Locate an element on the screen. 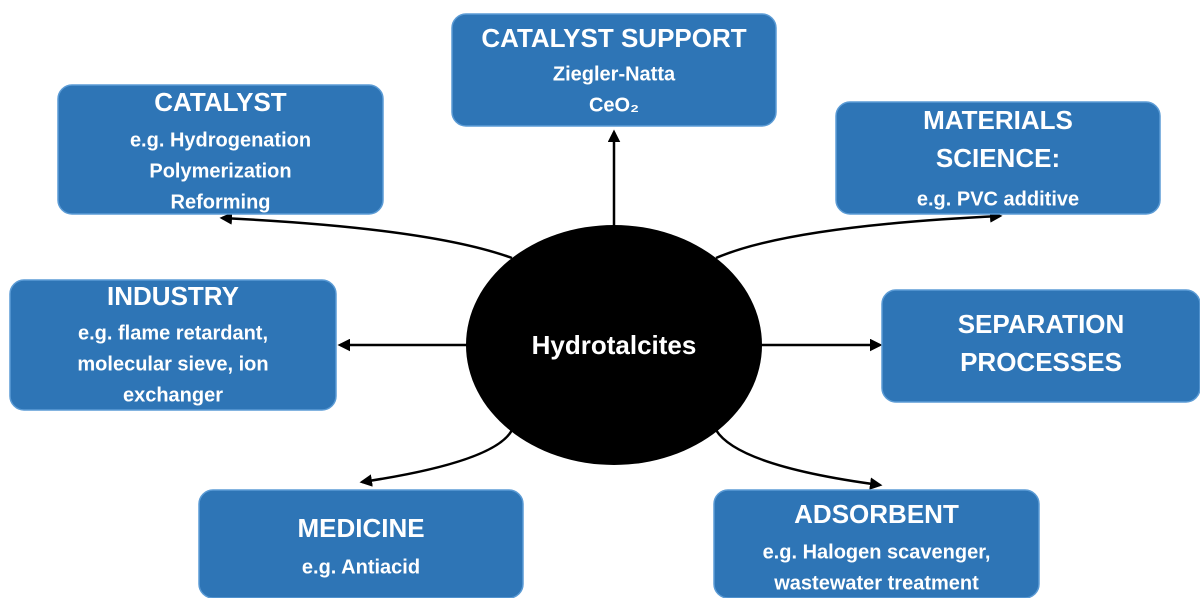 The width and height of the screenshot is (1200, 598). center-label: Hydrotalcites is located at coordinates (614, 345).